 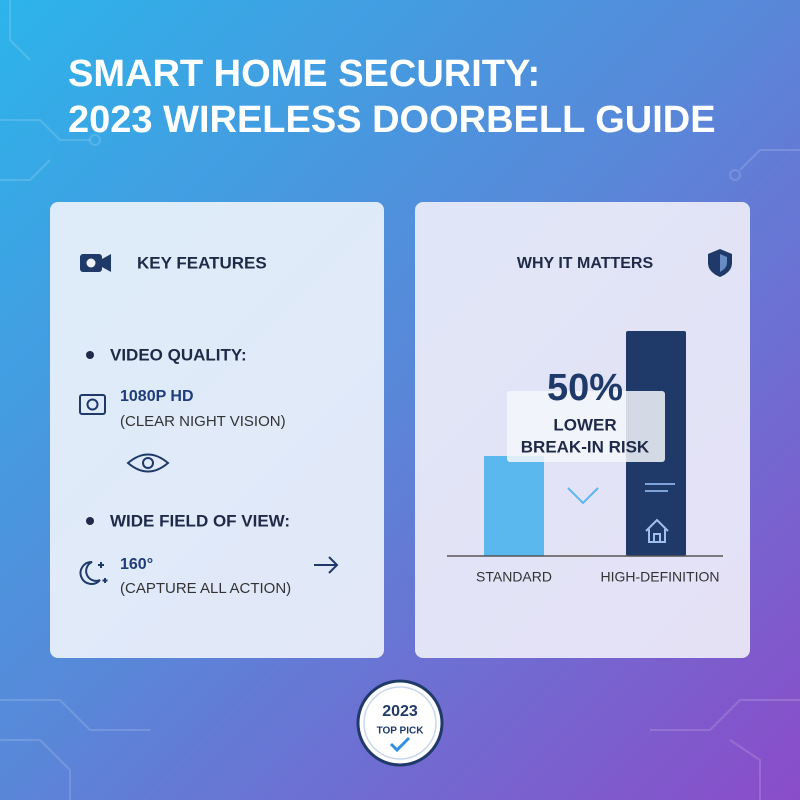 What do you see at coordinates (326, 565) in the screenshot?
I see `arrow-icon` at bounding box center [326, 565].